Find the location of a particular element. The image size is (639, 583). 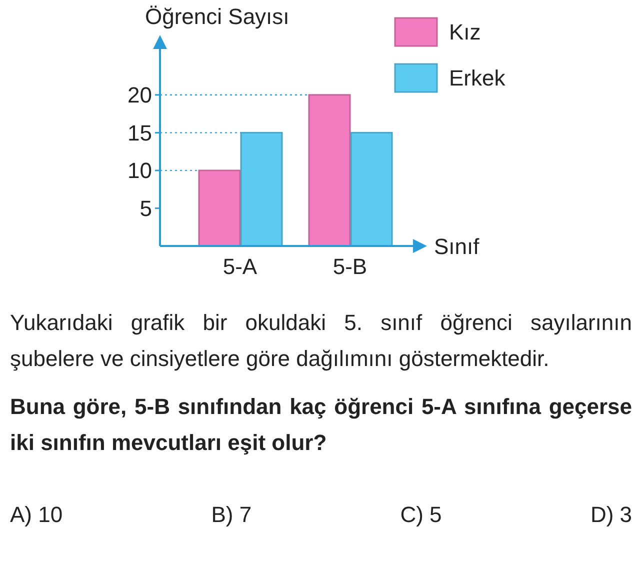

y-tick-label: 5 is located at coordinates (146, 208).